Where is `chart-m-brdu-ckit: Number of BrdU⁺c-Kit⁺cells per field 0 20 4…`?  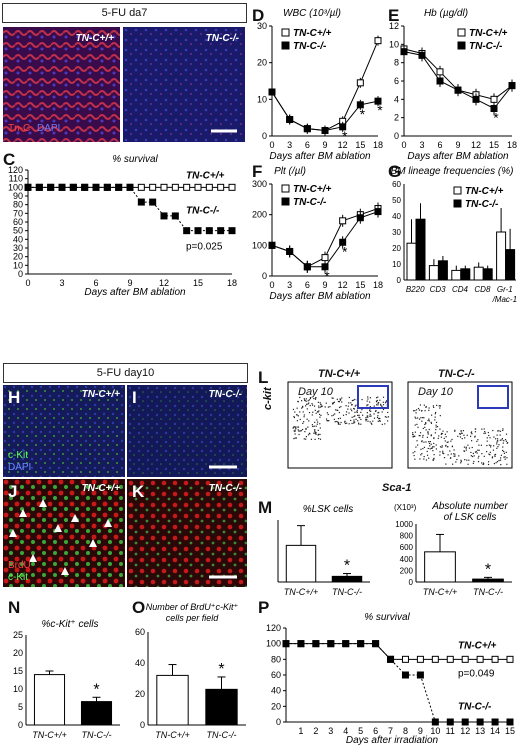 chart-m-brdu-ckit: Number of BrdU⁺c-Kit⁺cells per field 0 20 4… is located at coordinates (190, 671).